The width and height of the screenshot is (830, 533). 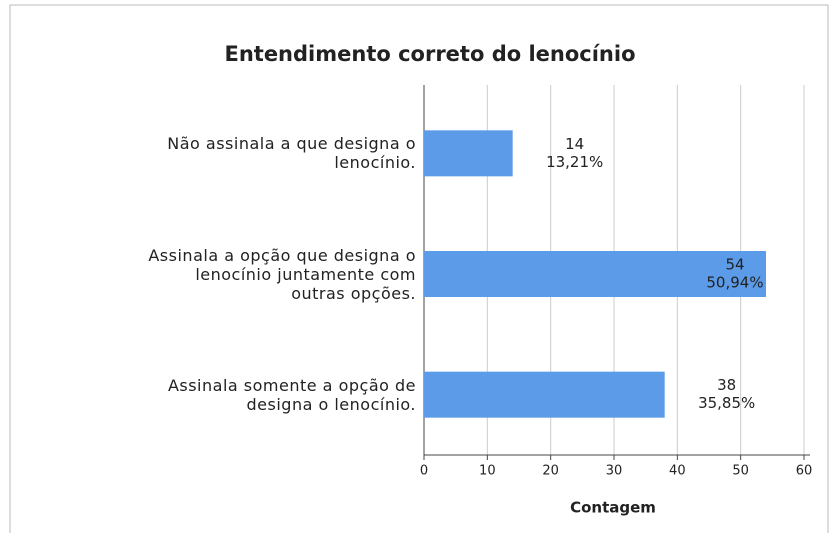 I want to click on x-tick-label: 60, so click(x=804, y=471).